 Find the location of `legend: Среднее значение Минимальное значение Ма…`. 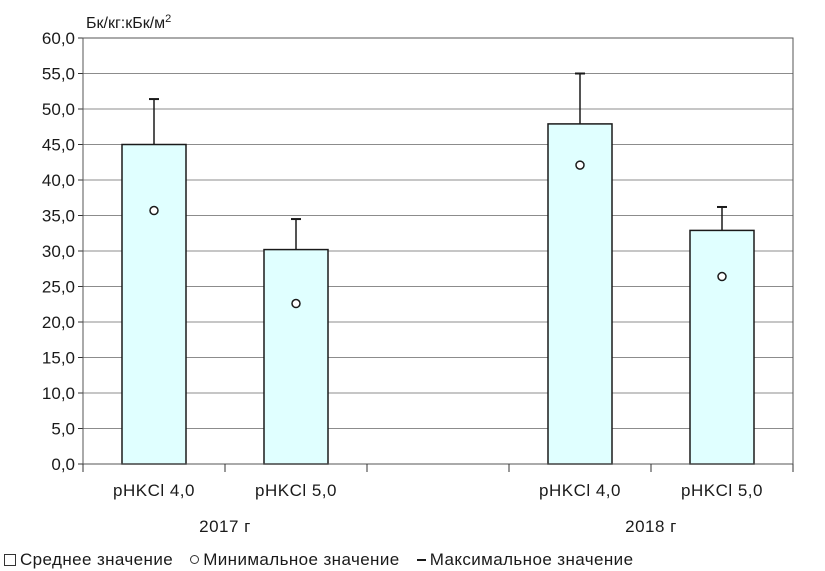

legend: Среднее значение Минимальное значение Ма… is located at coordinates (318, 559).